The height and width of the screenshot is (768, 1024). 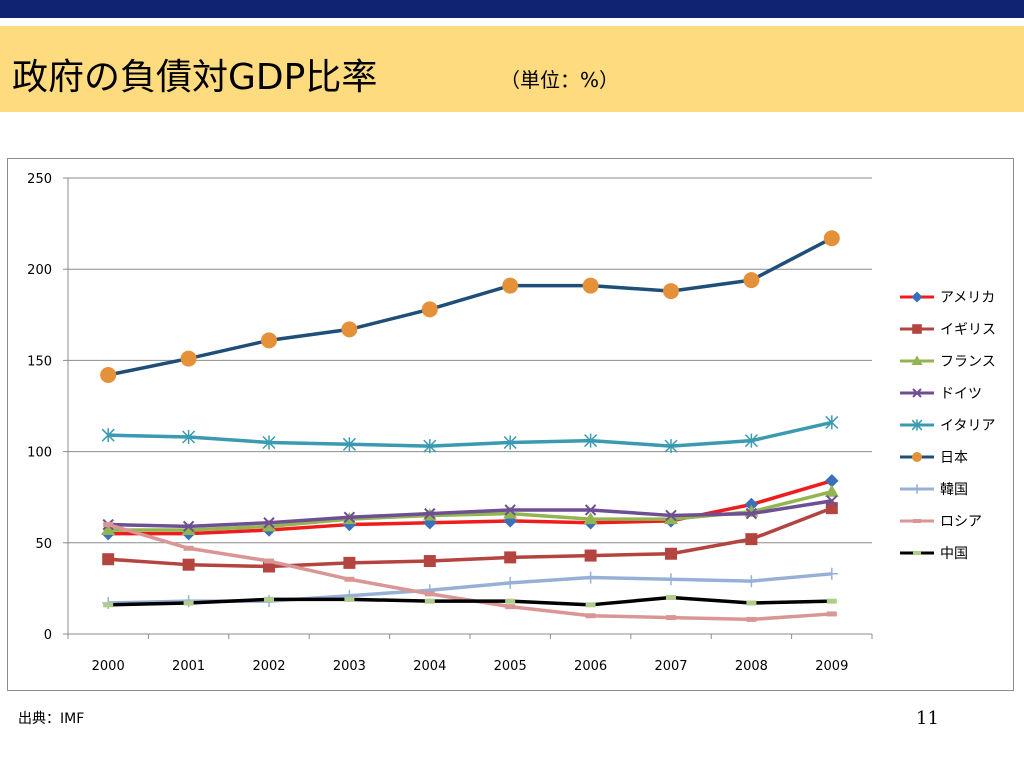 I want to click on x-tick-label: 2007, so click(x=670, y=666).